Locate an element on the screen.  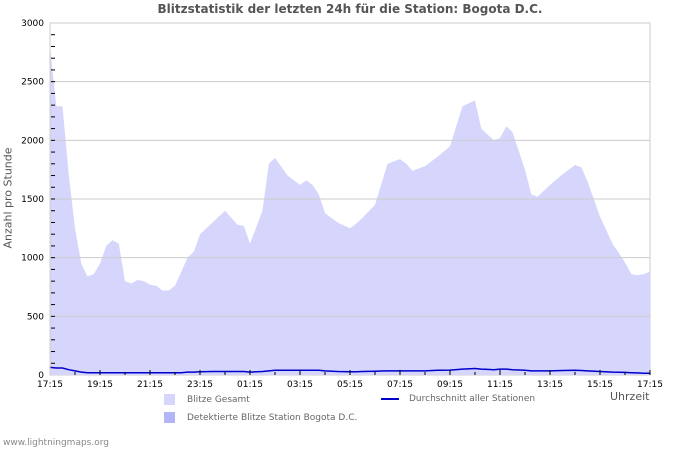
legend-total-swatch is located at coordinates (169, 399).